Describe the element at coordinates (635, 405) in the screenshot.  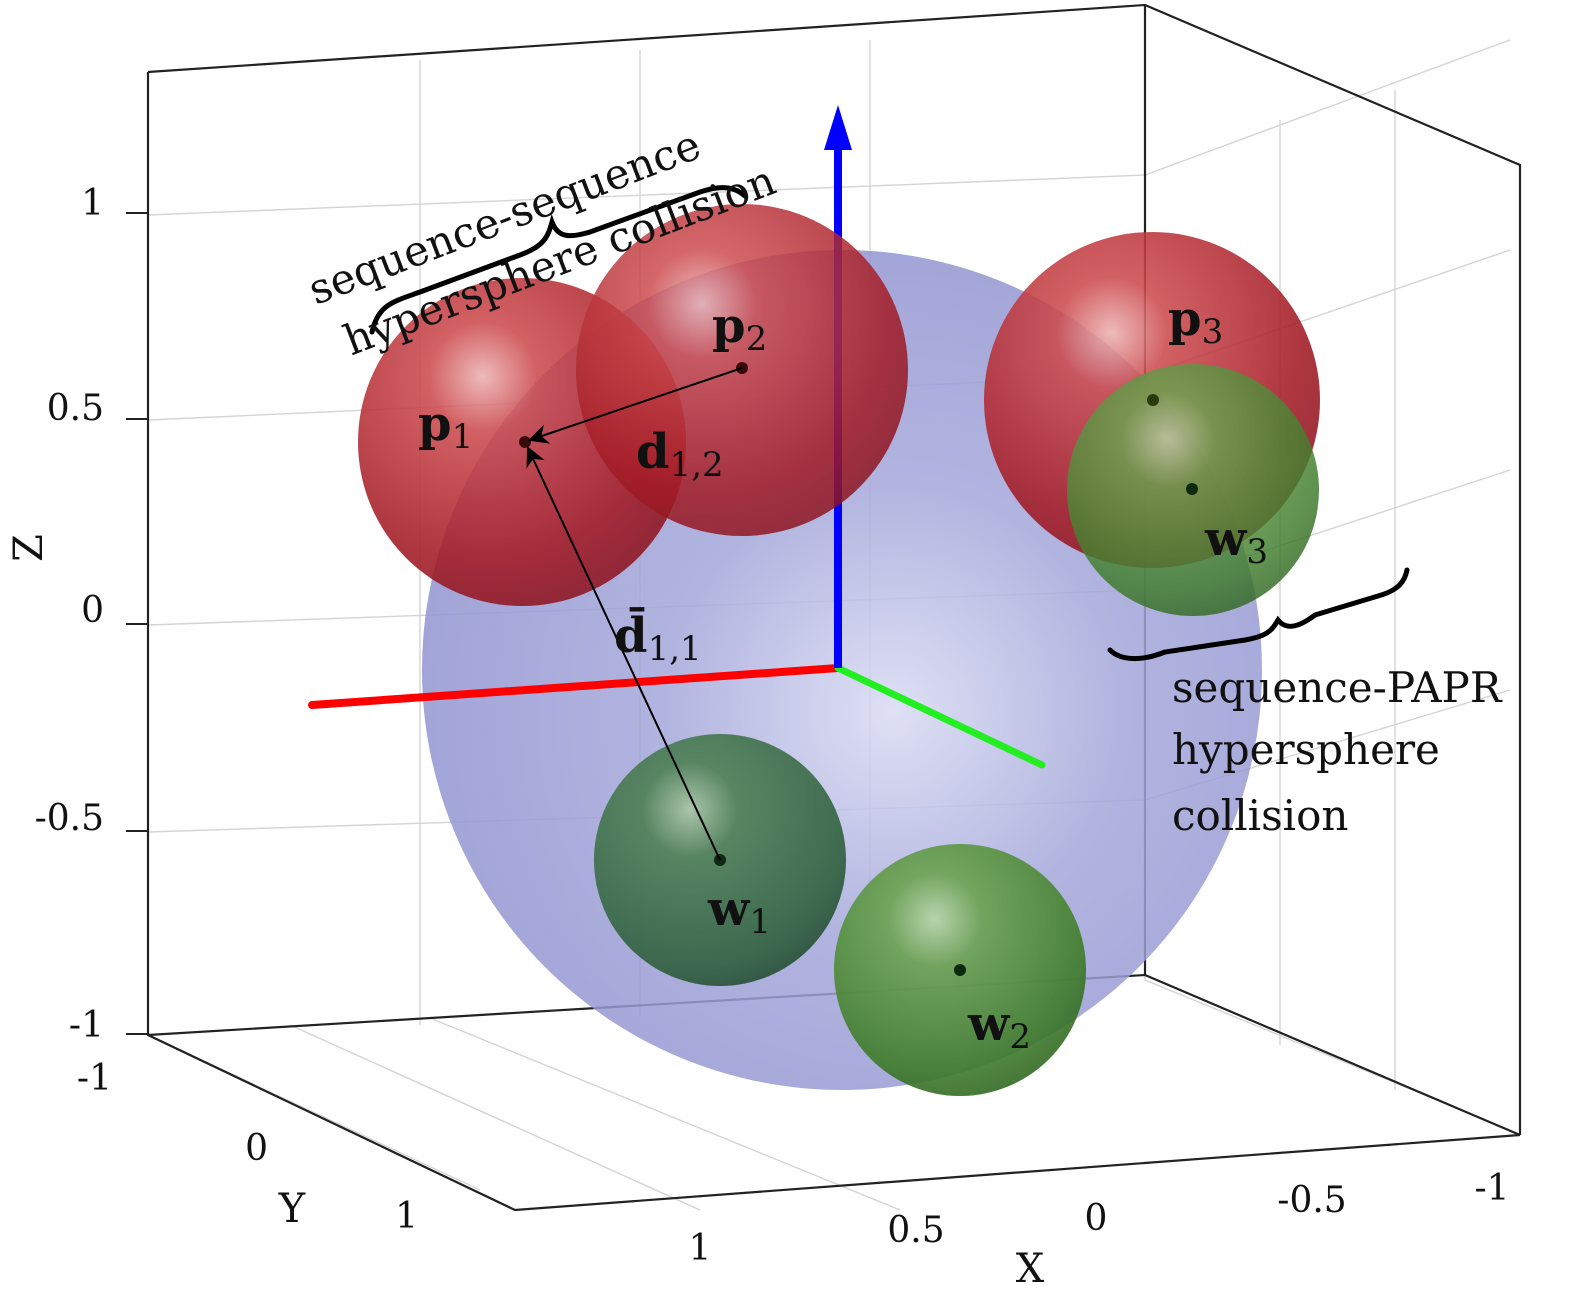
I see `vector-d12` at that location.